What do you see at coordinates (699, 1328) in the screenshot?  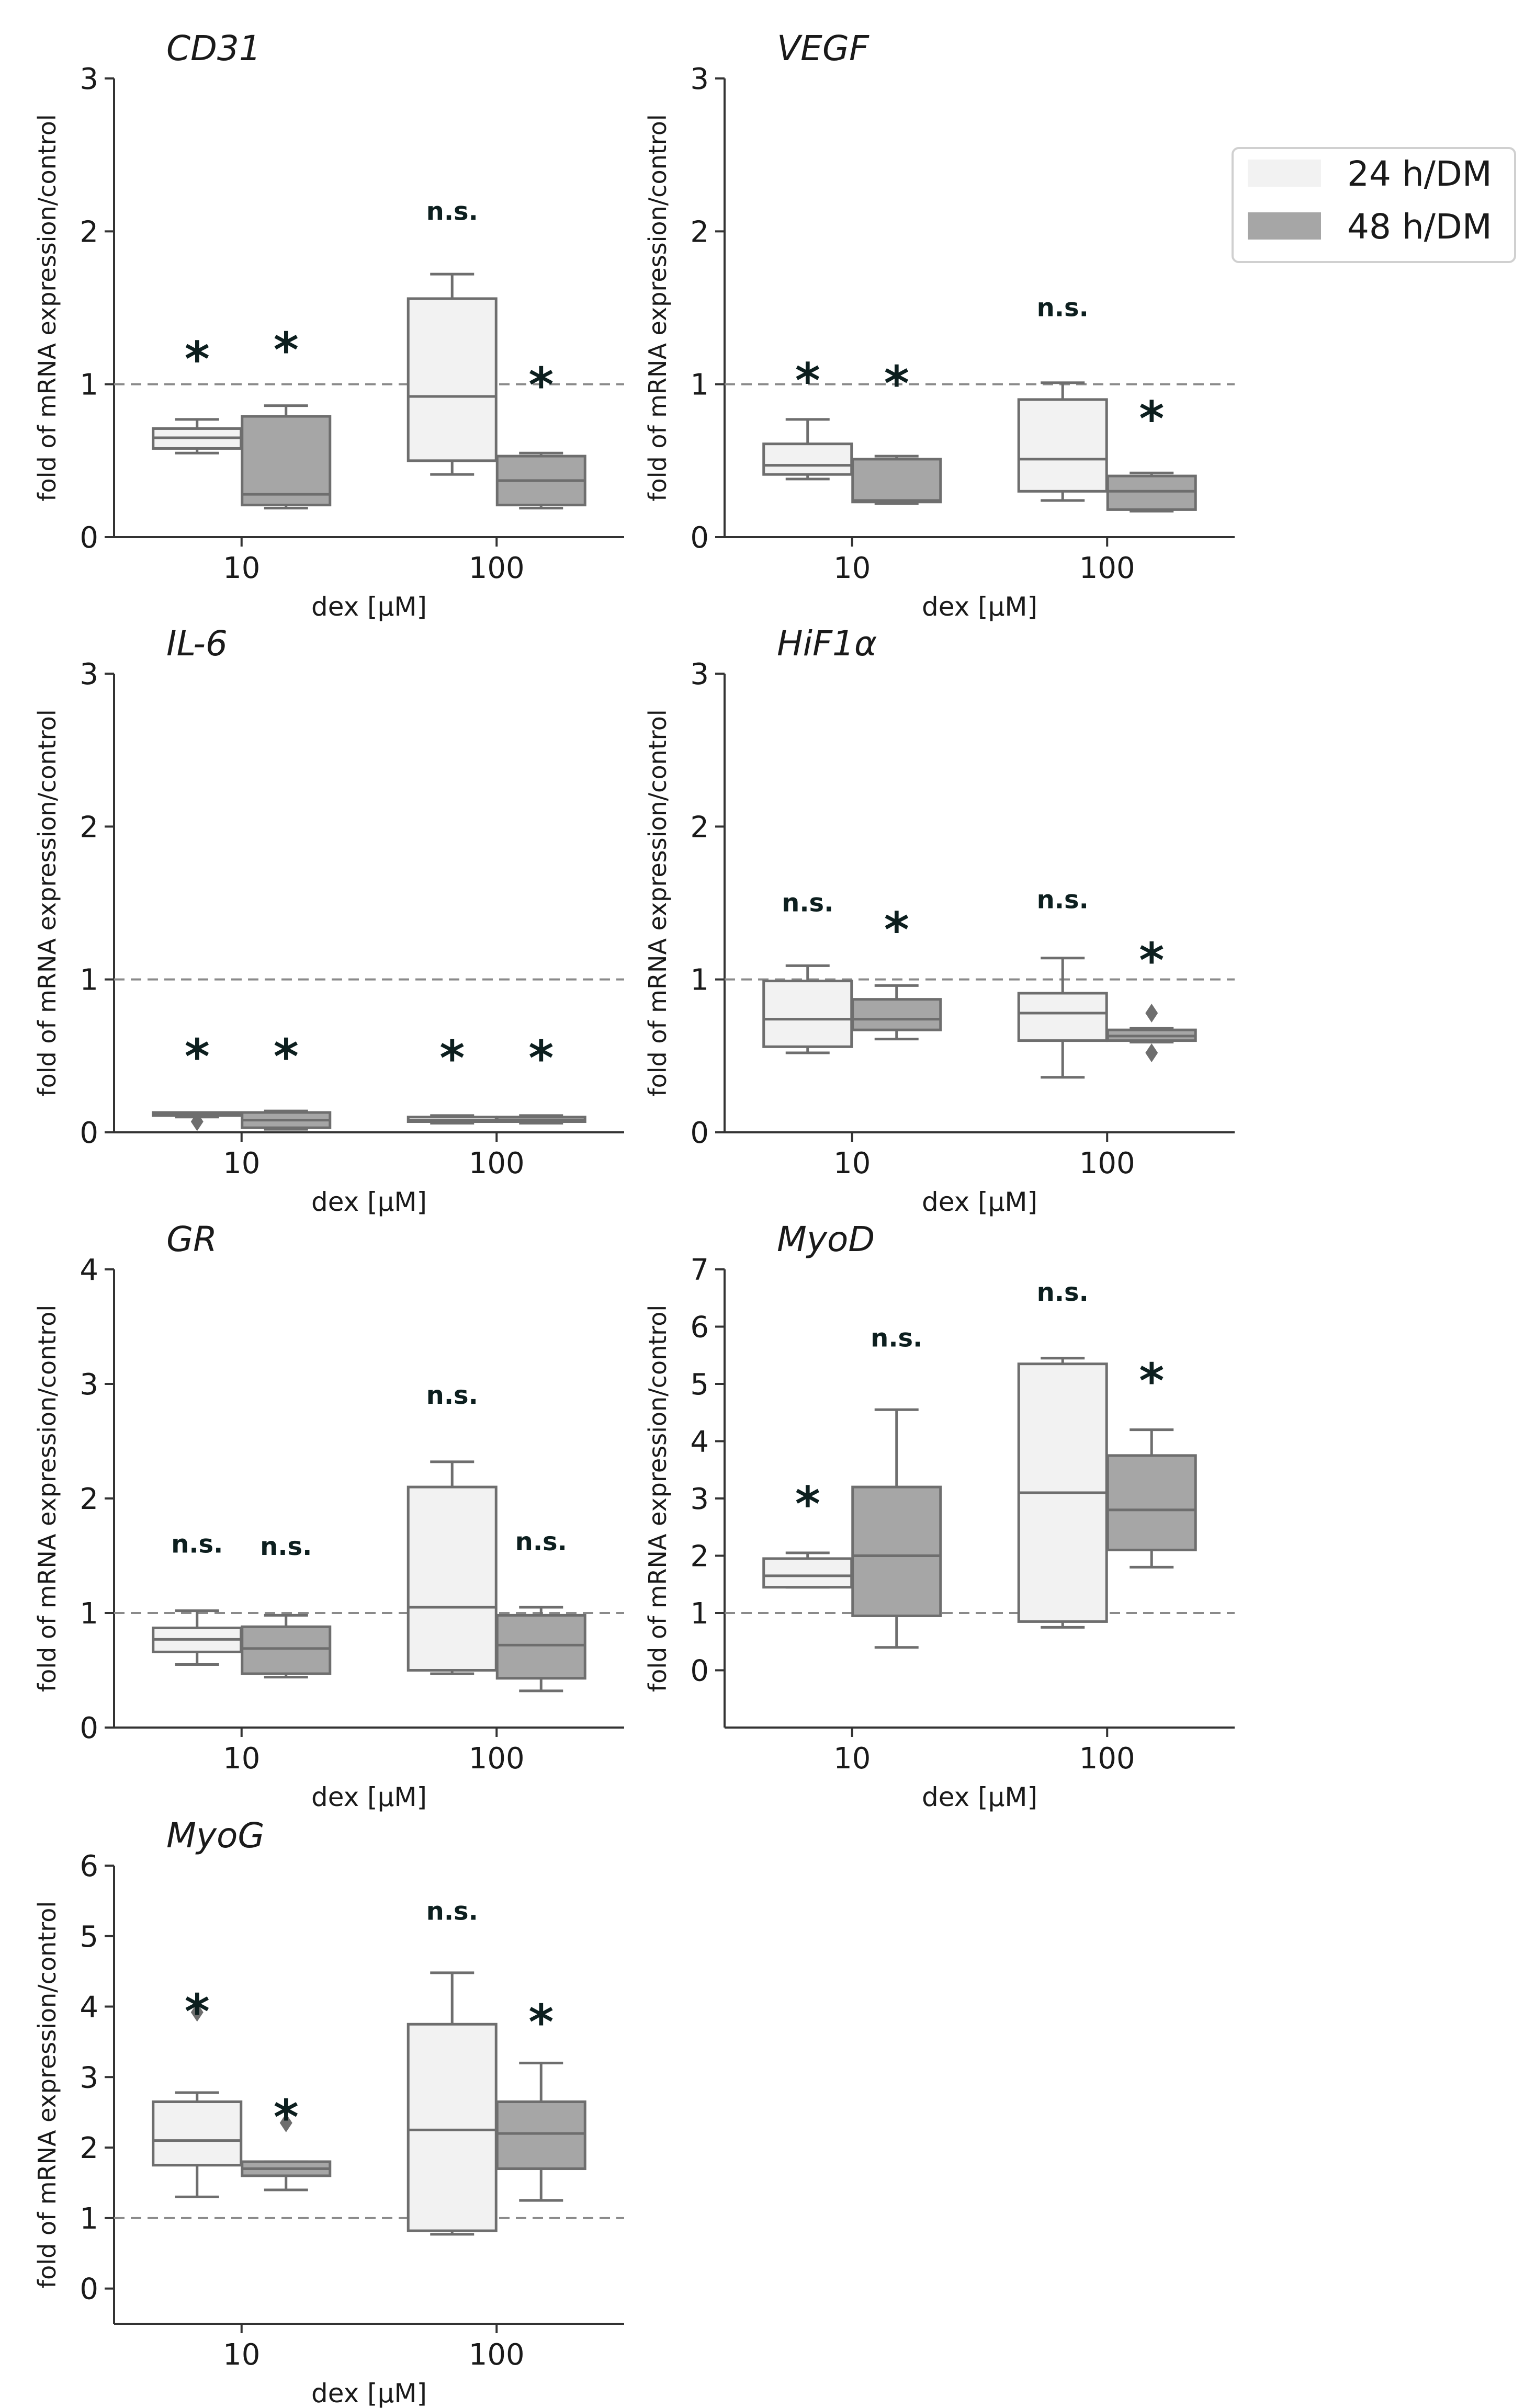 I see `y-tick-label: 6` at bounding box center [699, 1328].